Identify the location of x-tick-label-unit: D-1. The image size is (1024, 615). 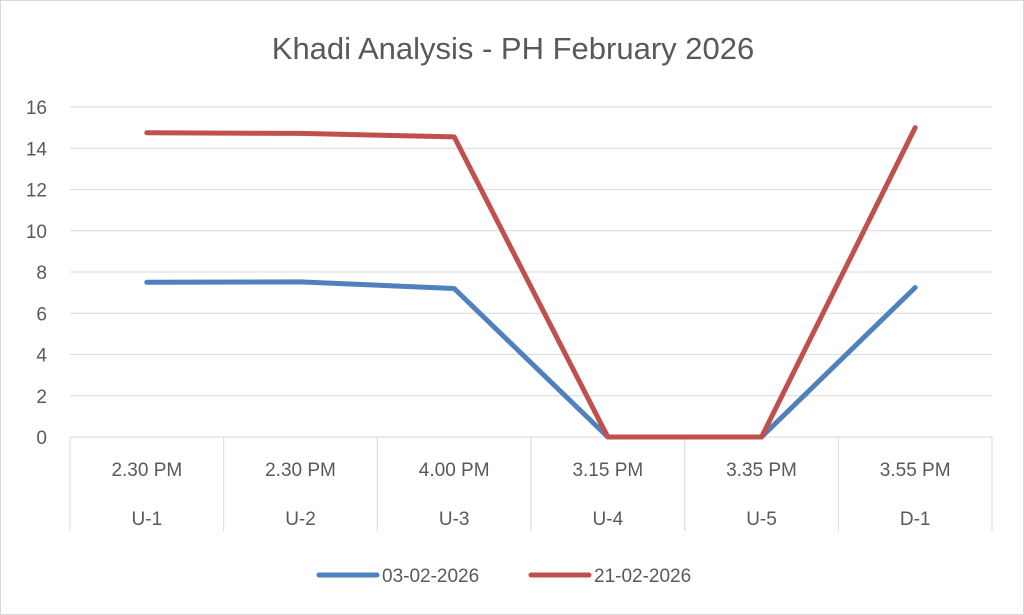
(915, 519).